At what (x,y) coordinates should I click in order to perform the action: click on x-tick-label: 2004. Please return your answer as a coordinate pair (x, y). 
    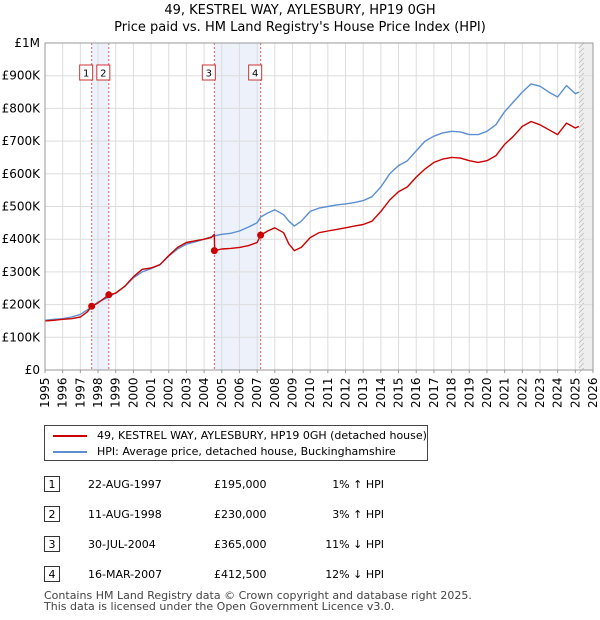
    Looking at the image, I should click on (204, 392).